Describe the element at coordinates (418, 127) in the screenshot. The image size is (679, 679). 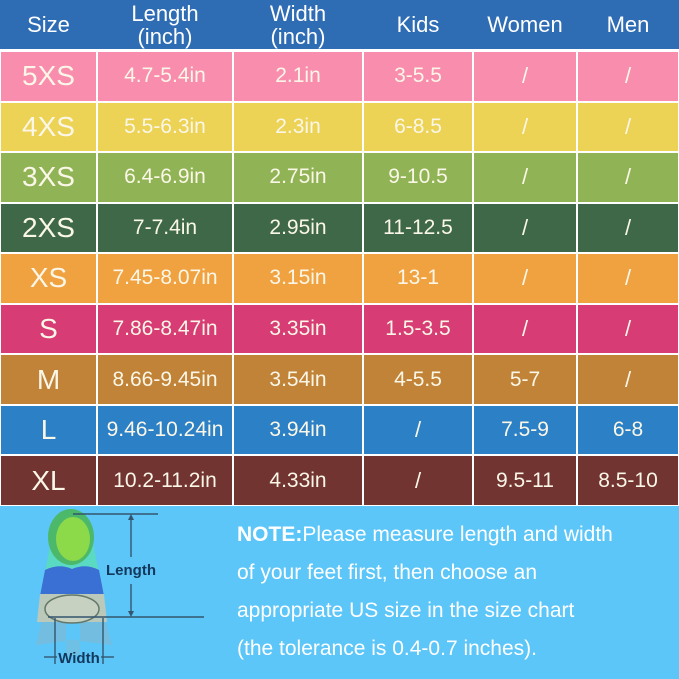
I see `kids-cell: 6-8.5` at that location.